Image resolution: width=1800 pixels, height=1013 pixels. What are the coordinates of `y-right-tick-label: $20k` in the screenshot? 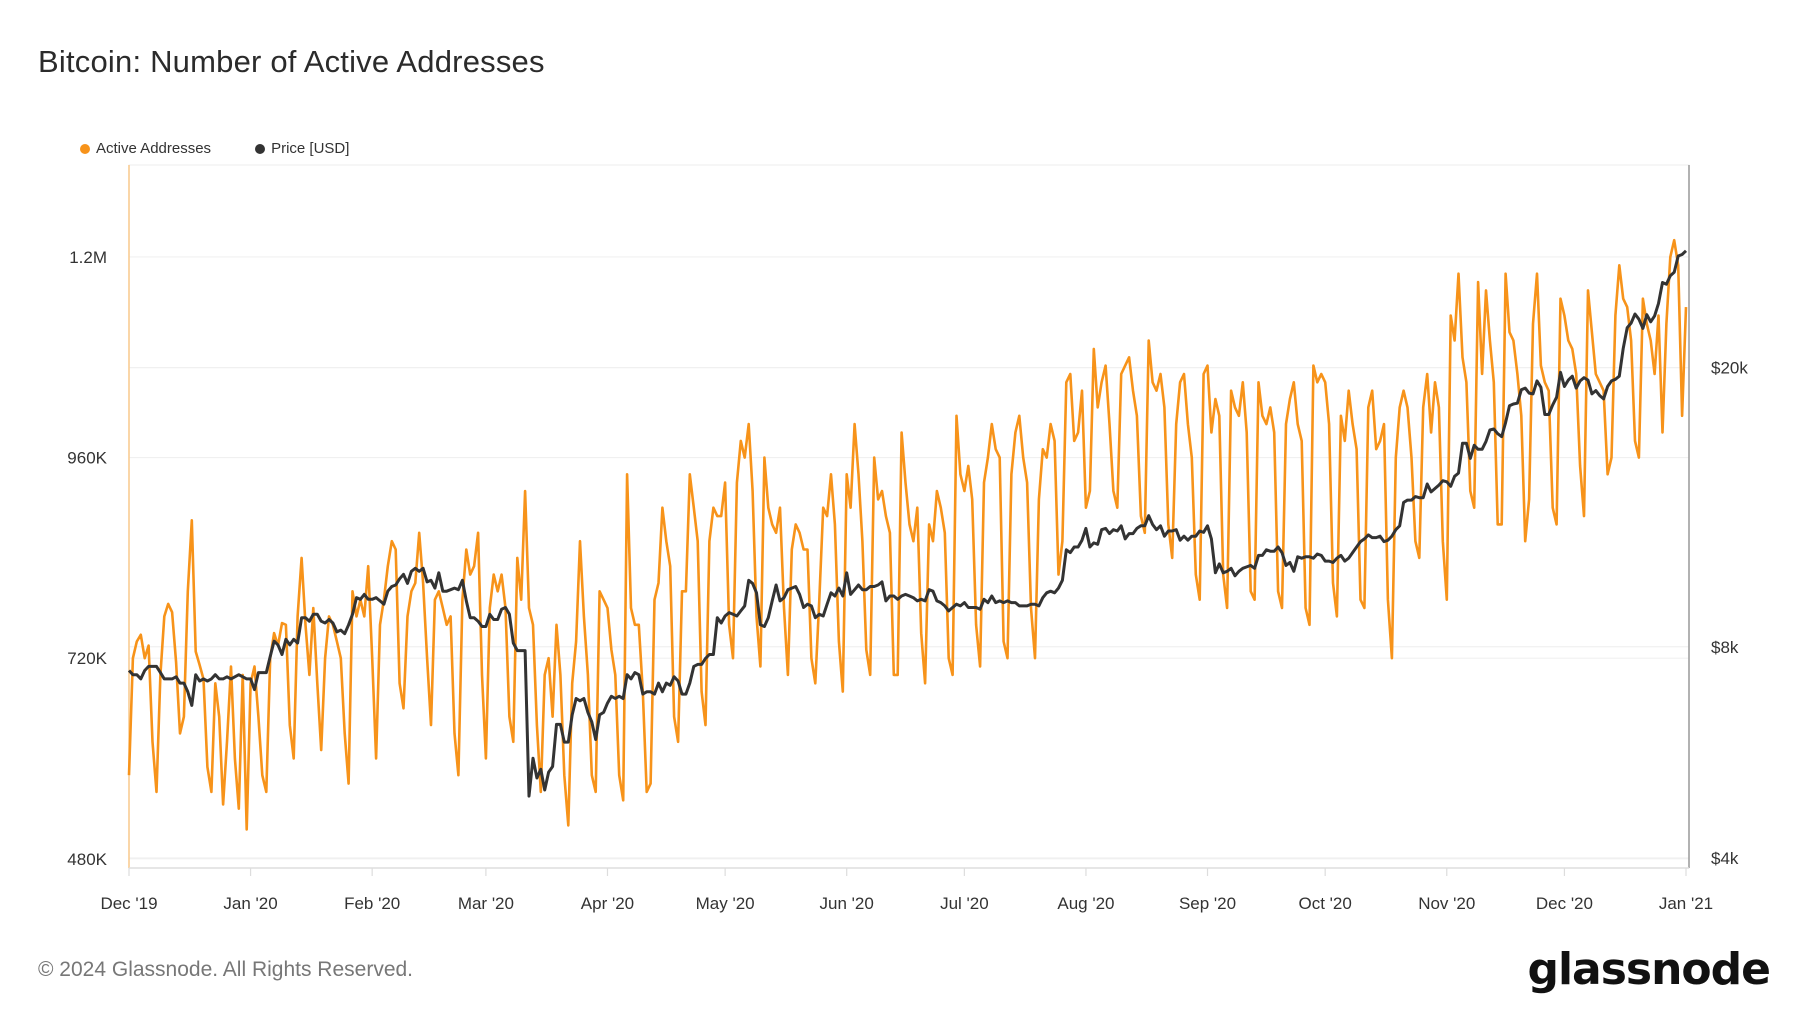 It's located at (1729, 368).